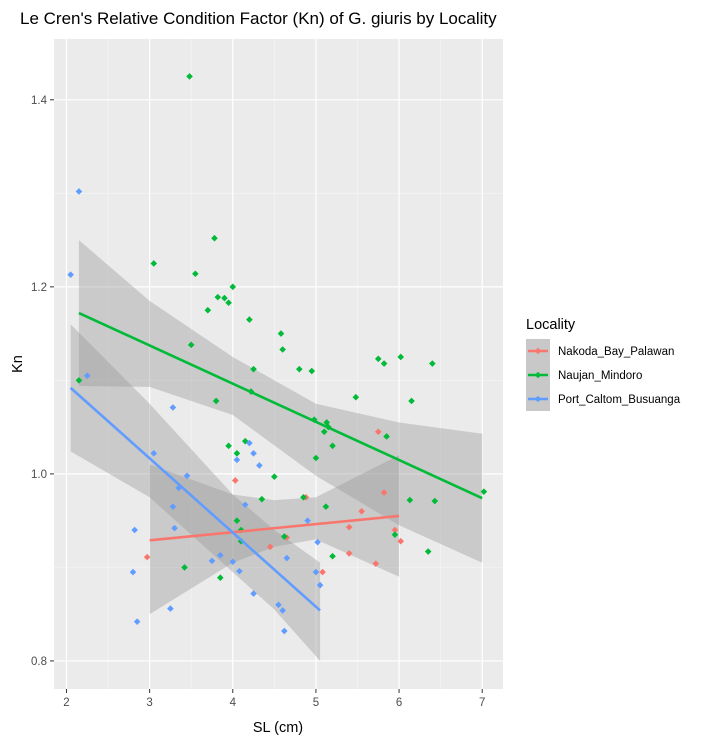  I want to click on legend-label: Nakoda_Bay_Palawan, so click(616, 352).